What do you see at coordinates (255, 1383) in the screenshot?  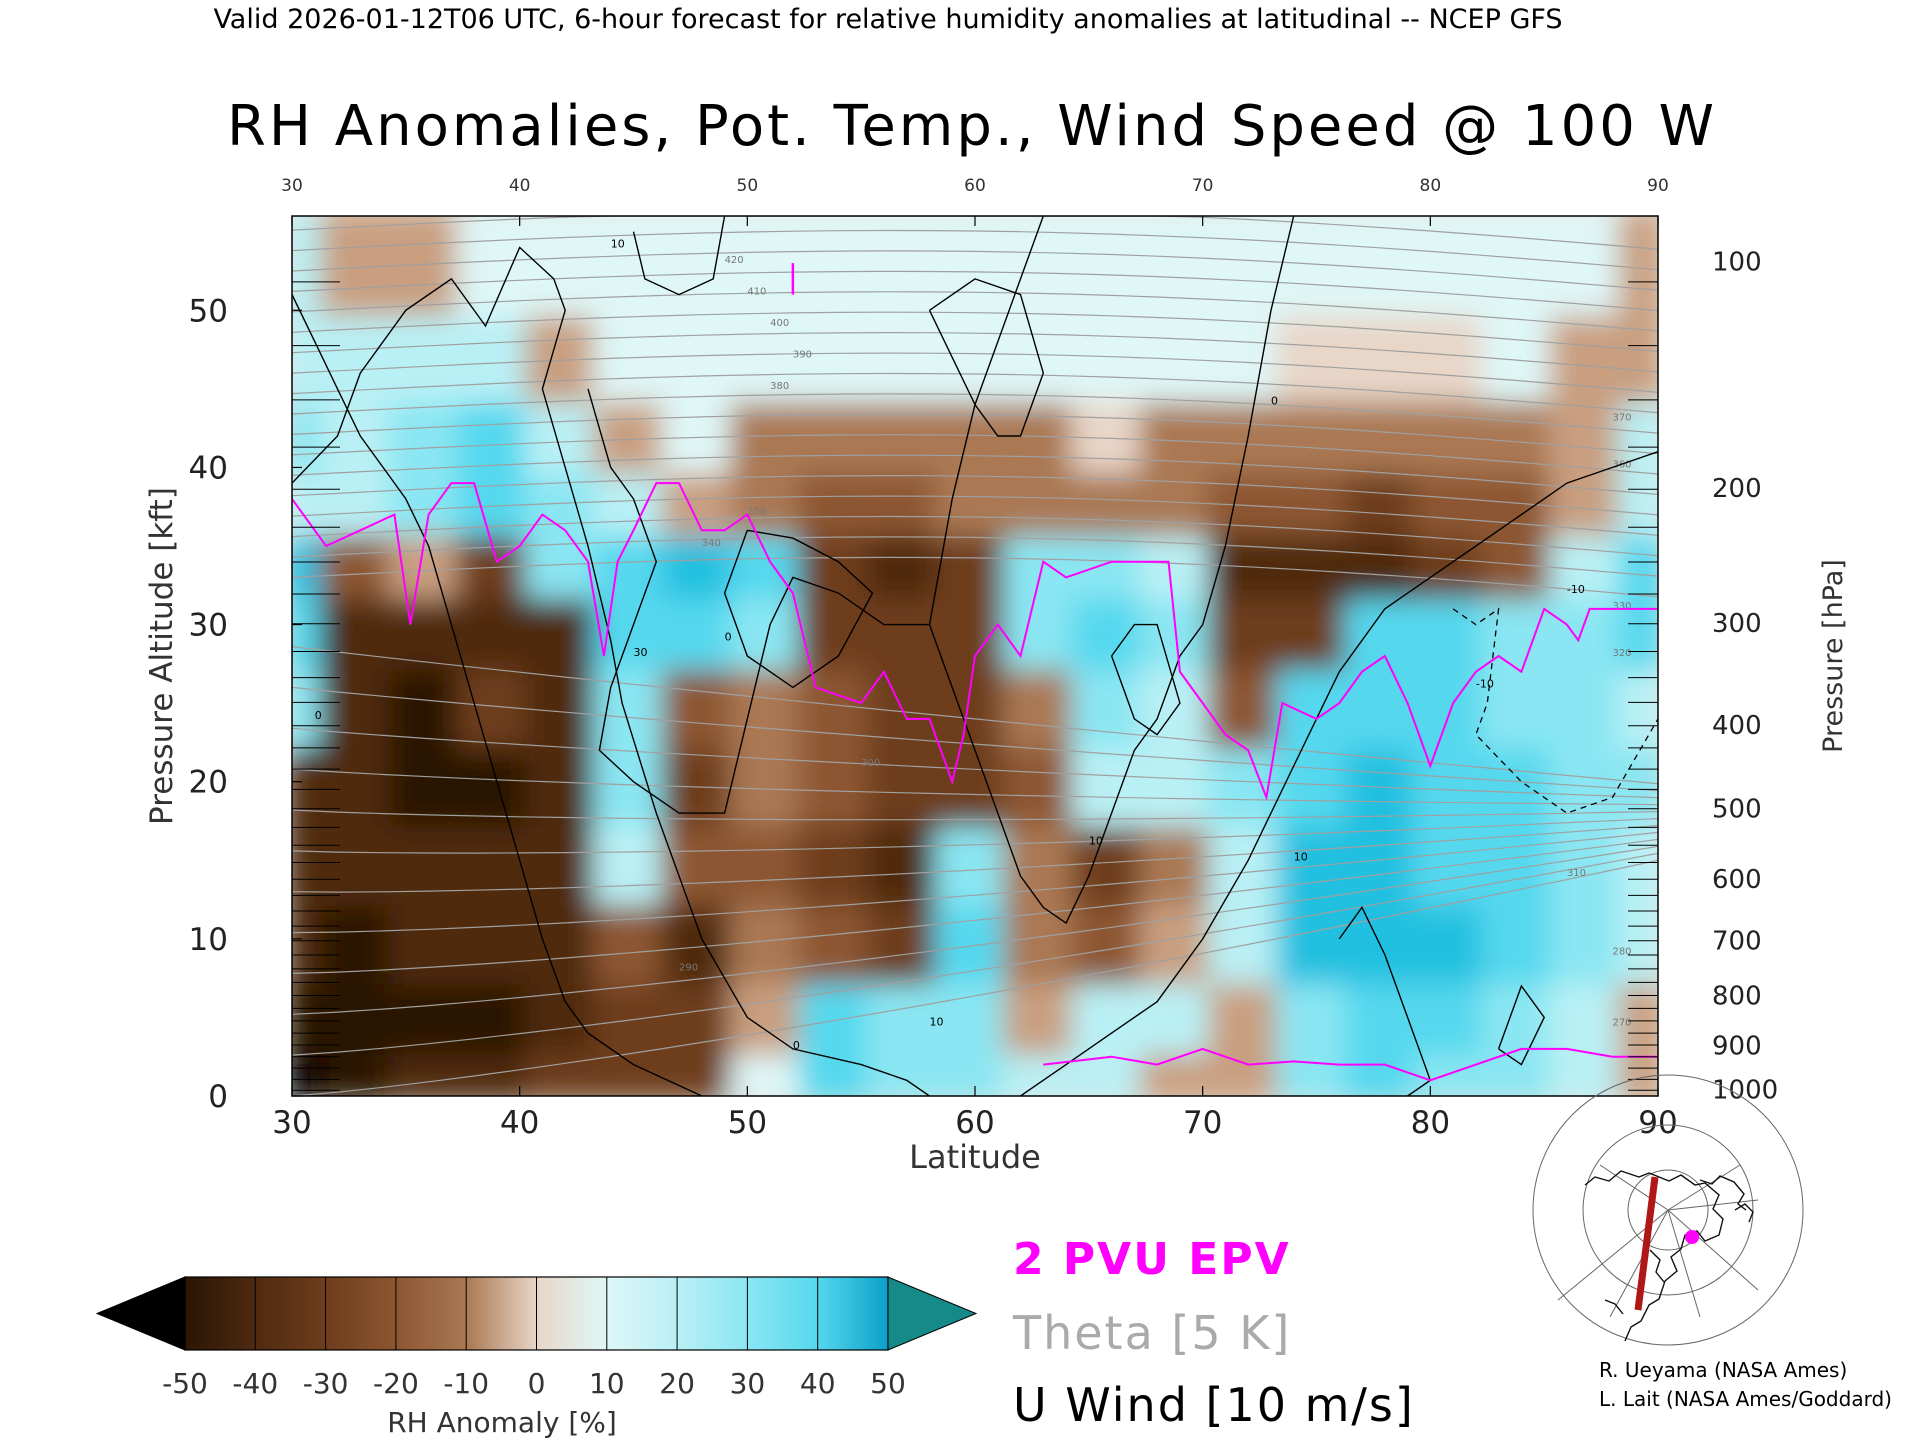 I see `colorbar-tick-label: -40` at bounding box center [255, 1383].